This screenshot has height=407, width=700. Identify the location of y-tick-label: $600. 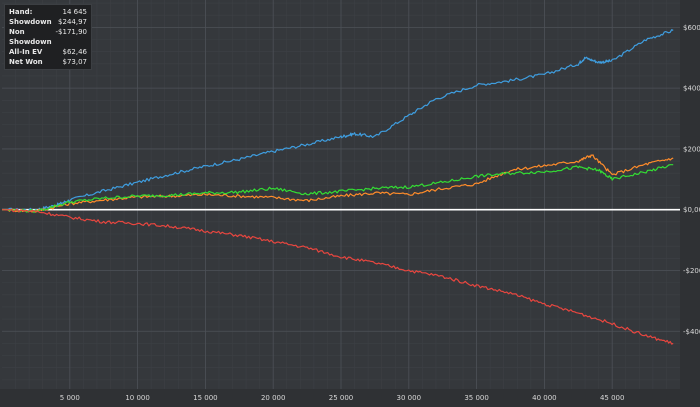
(691, 28).